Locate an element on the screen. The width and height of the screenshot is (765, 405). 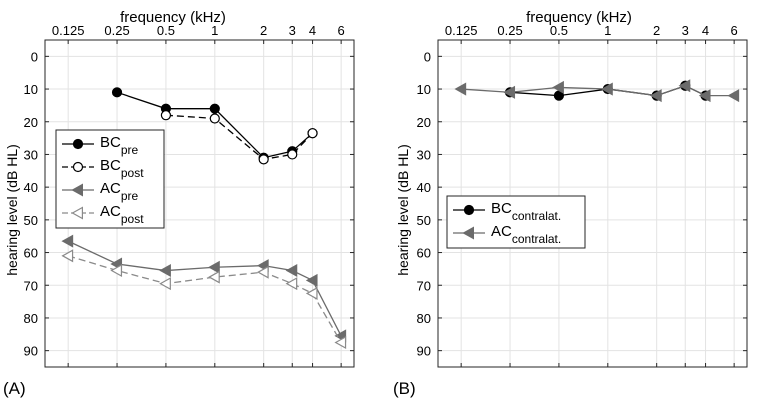
panel-b-top-title: frequency (kHz) is located at coordinates (579, 17).